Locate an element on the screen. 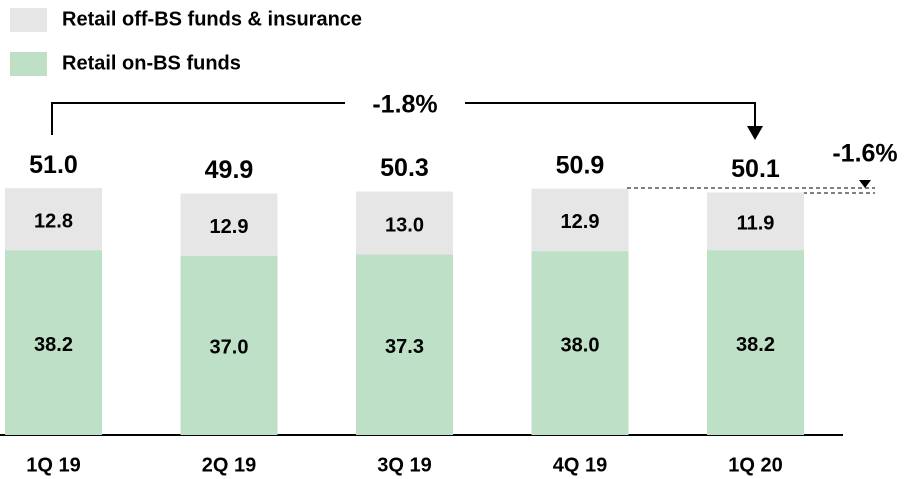  arrowhead is located at coordinates (755, 133).